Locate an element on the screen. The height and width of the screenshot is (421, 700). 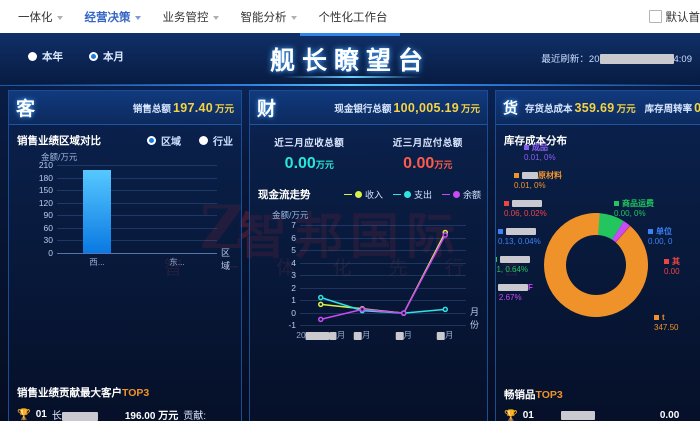
checkbox-icon is located at coordinates (655, 16).